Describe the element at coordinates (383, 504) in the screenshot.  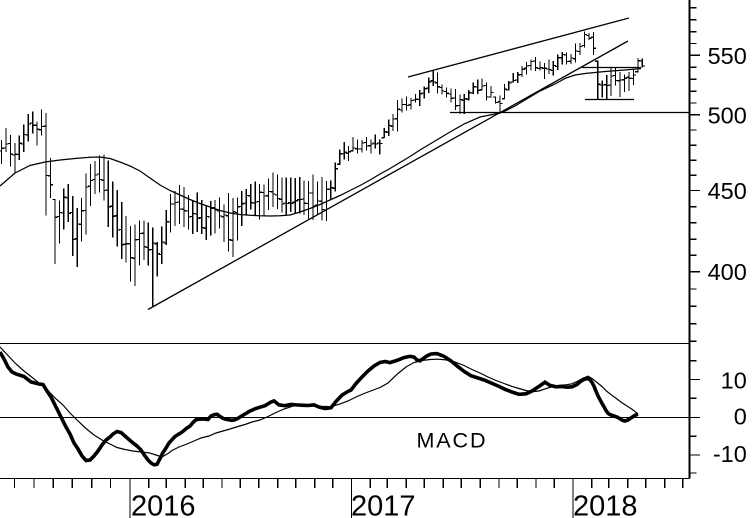
I see `svg-text: 2017` at that location.